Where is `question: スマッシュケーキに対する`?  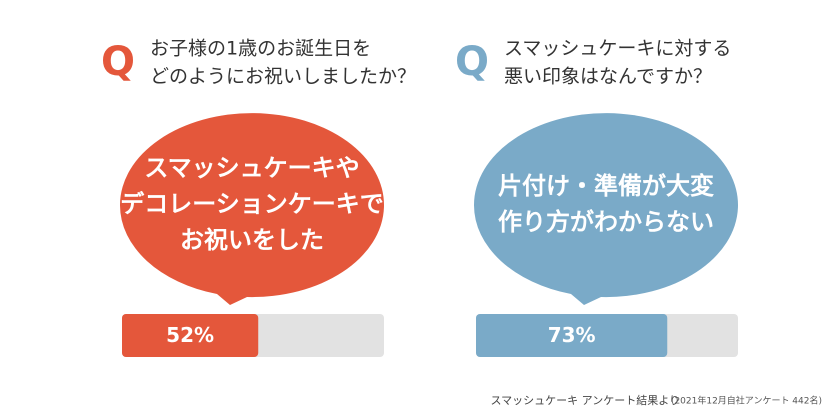 question: スマッシュケーキに対する is located at coordinates (617, 49).